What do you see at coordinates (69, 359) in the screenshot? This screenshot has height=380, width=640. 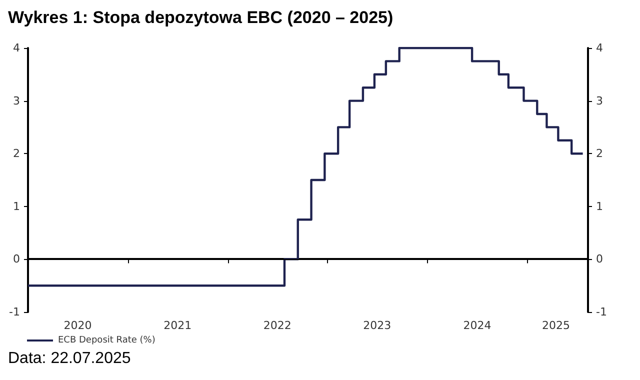 I see `text: Data: 22.07.2025` at bounding box center [69, 359].